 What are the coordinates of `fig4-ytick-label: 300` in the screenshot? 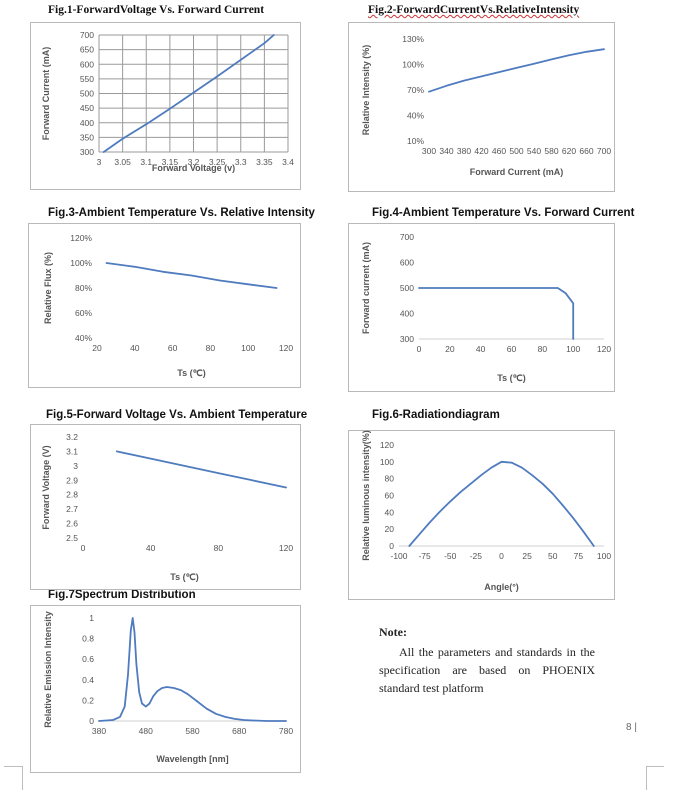 It's located at (407, 339).